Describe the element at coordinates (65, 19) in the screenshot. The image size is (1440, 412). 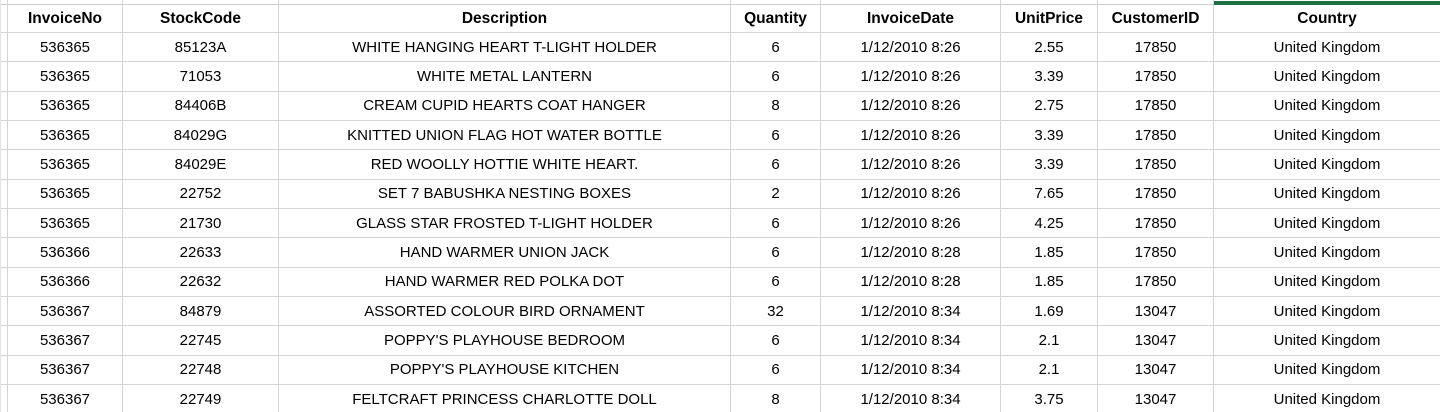
I see `header-cell-invoiceno: InvoiceNo` at that location.